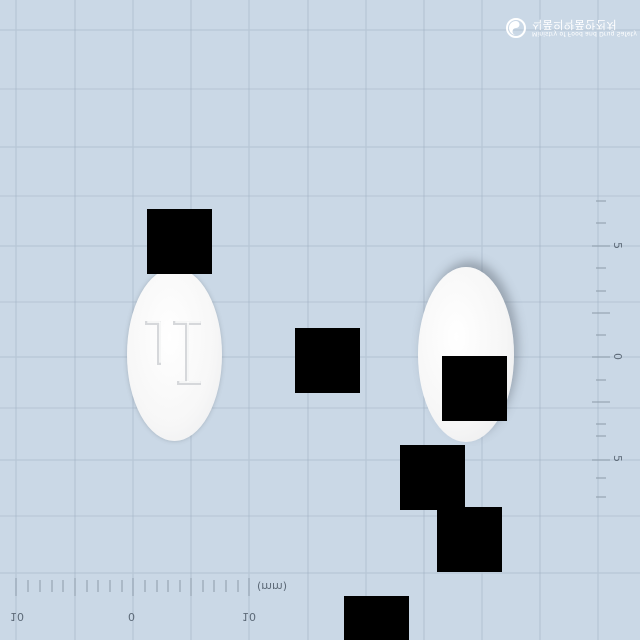  What do you see at coordinates (601, 349) in the screenshot?
I see `right-ruler` at bounding box center [601, 349].